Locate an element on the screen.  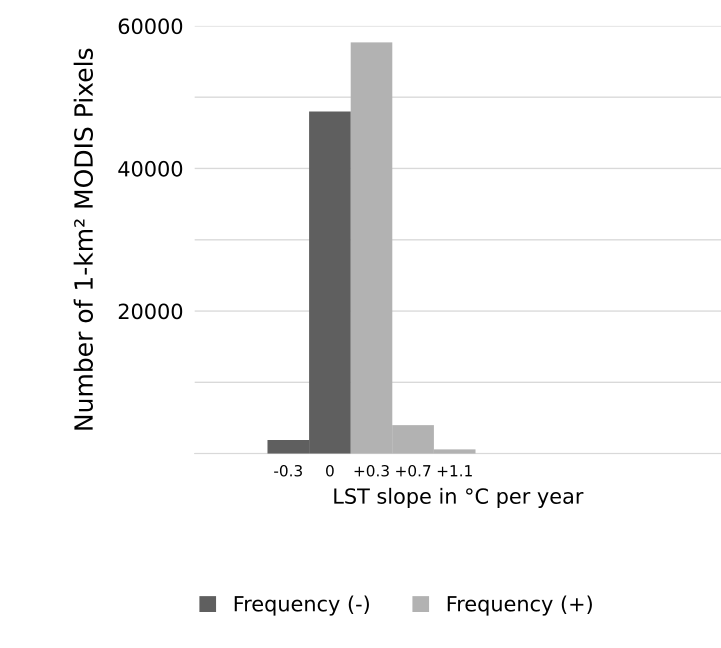
x-tick-label: -0.3 is located at coordinates (288, 470).